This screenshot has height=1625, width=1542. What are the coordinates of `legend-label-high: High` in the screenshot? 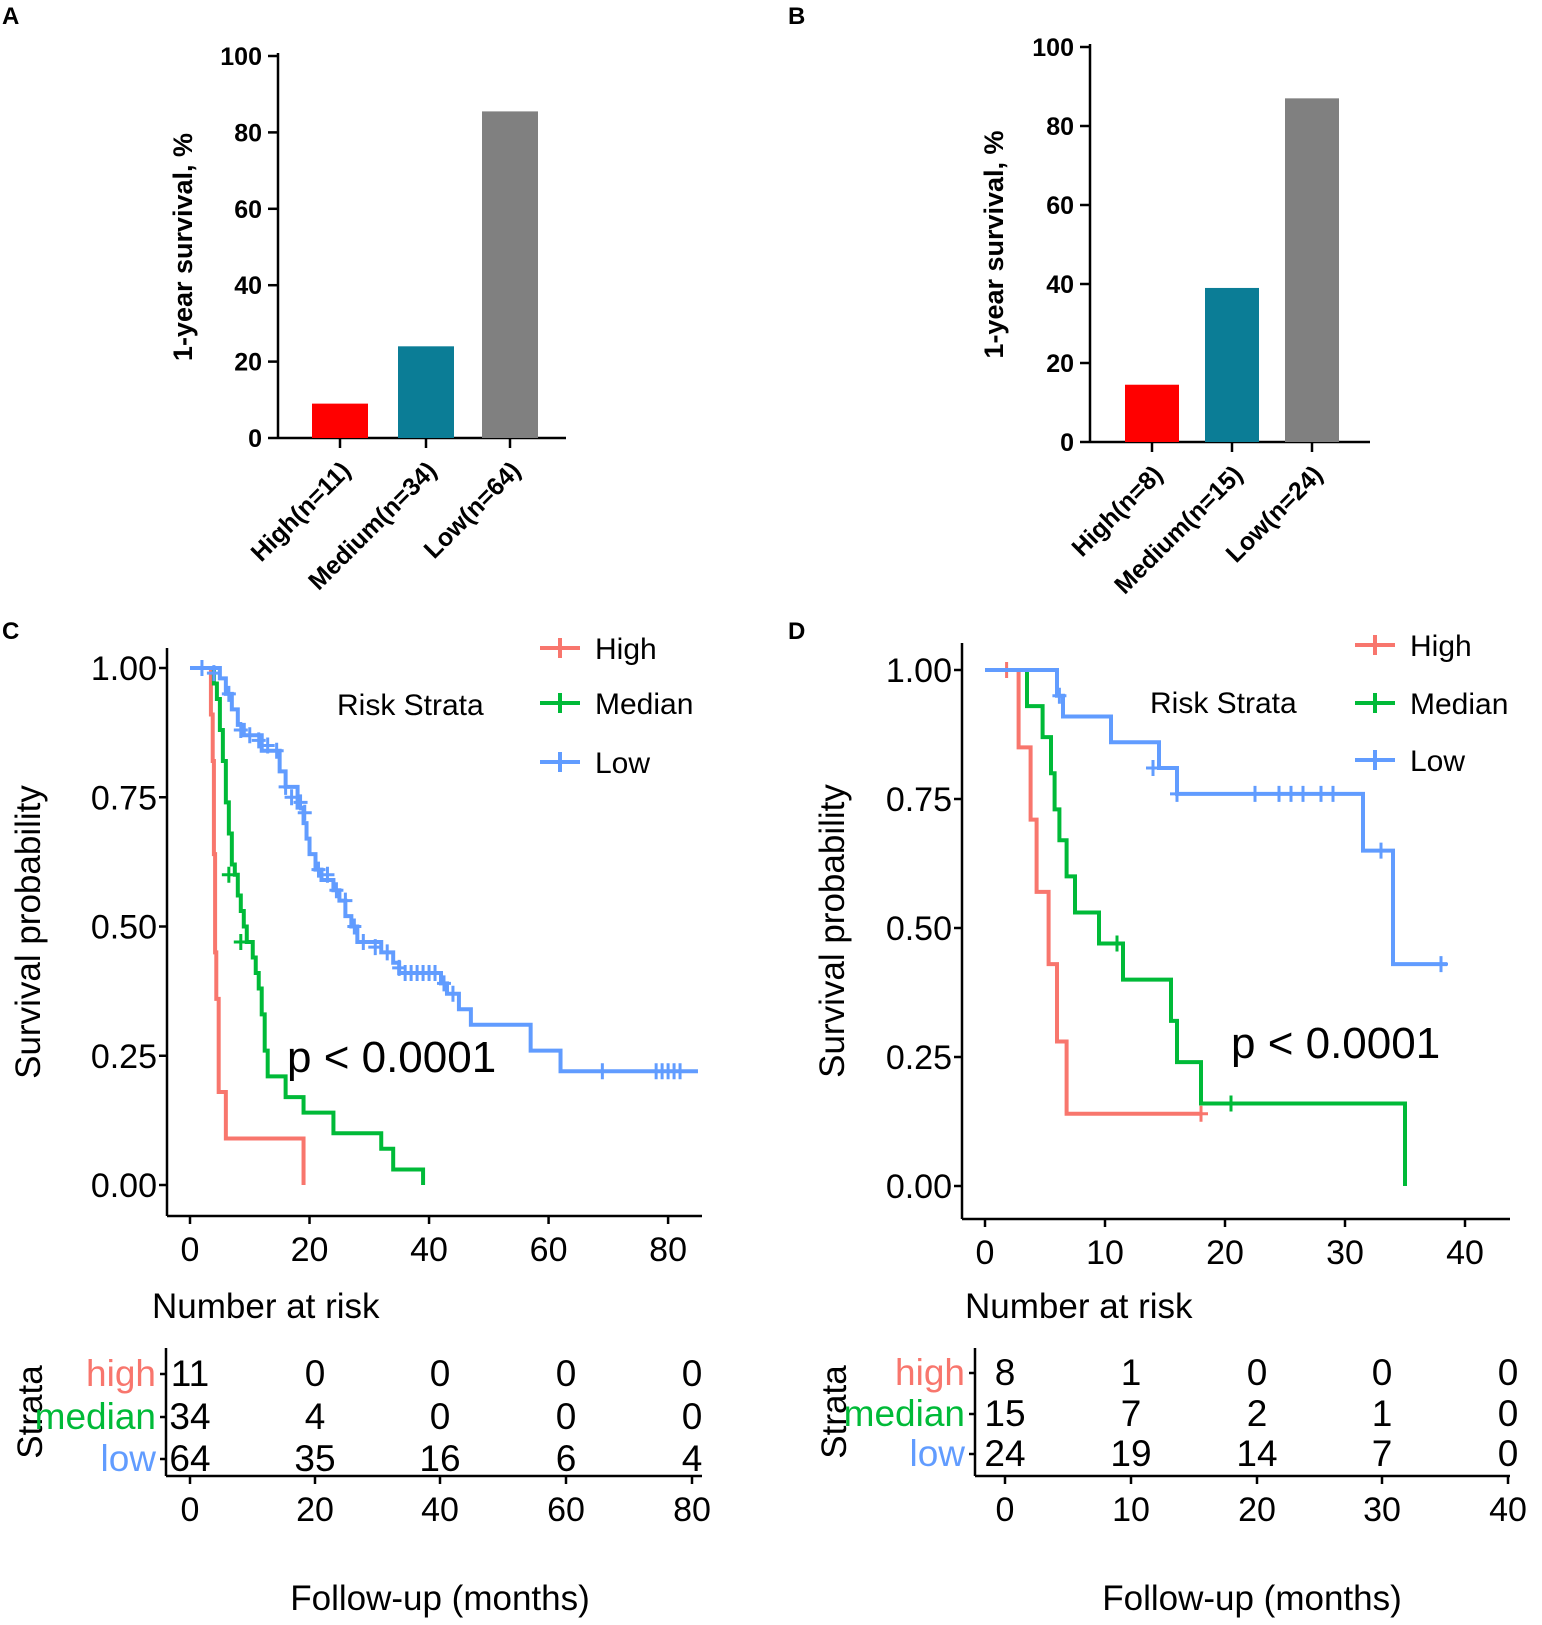 It's located at (1441, 646).